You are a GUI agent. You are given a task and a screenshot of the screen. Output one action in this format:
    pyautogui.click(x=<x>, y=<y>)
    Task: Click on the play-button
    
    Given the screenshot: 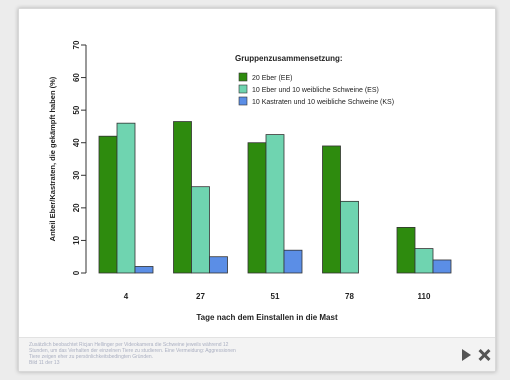 What is the action you would take?
    pyautogui.click(x=466, y=355)
    